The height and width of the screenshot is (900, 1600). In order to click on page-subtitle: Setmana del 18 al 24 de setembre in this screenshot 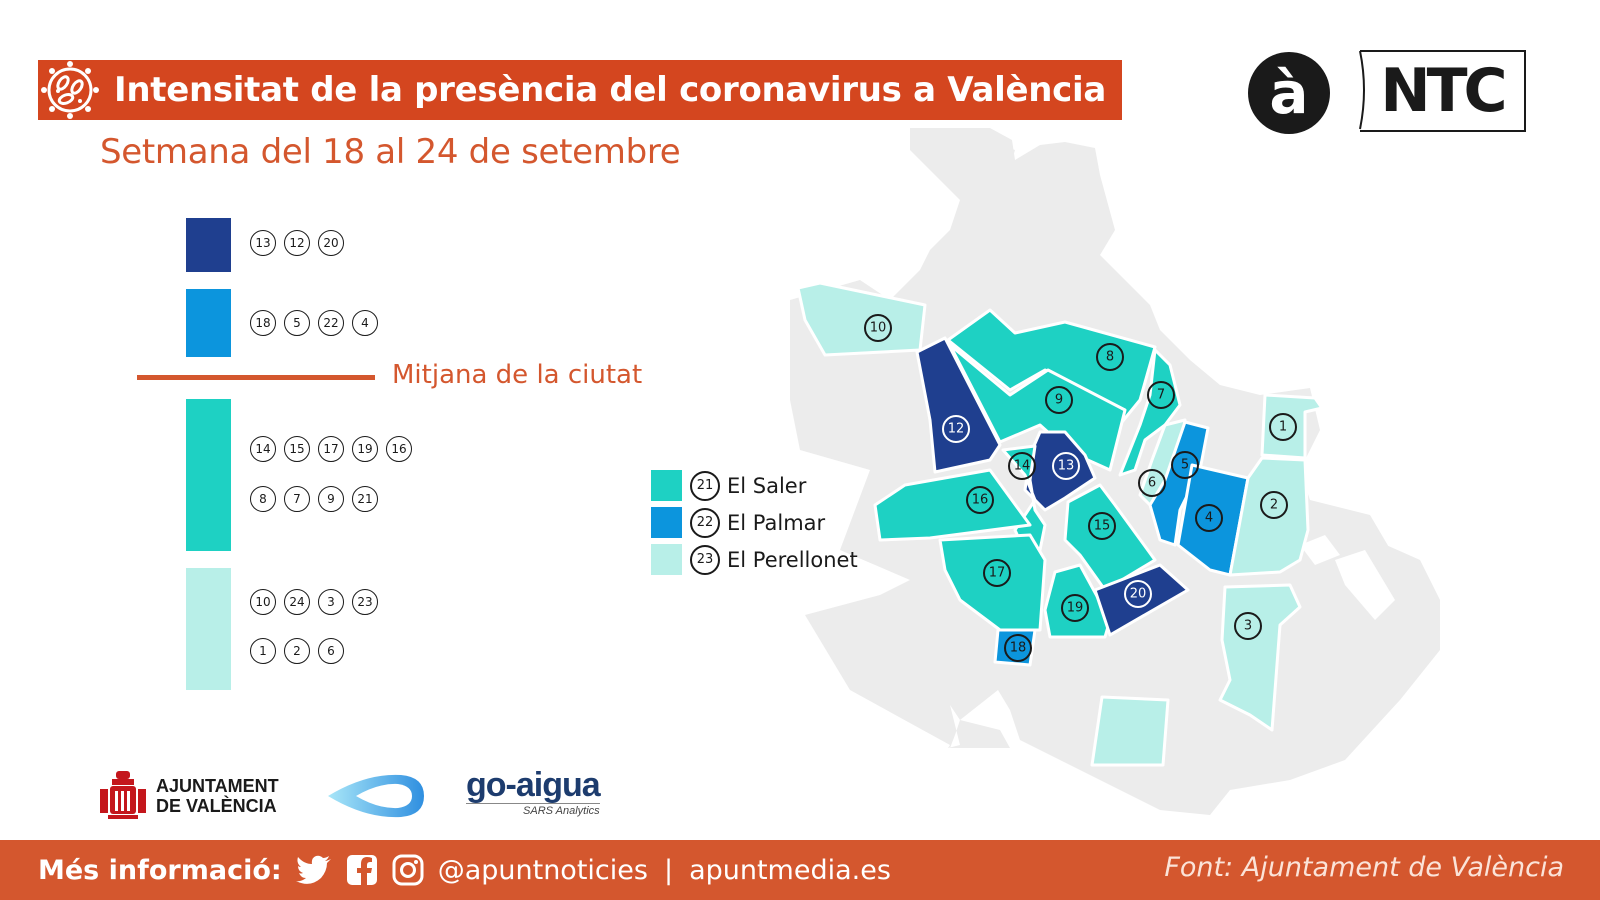, I will do `click(390, 152)`.